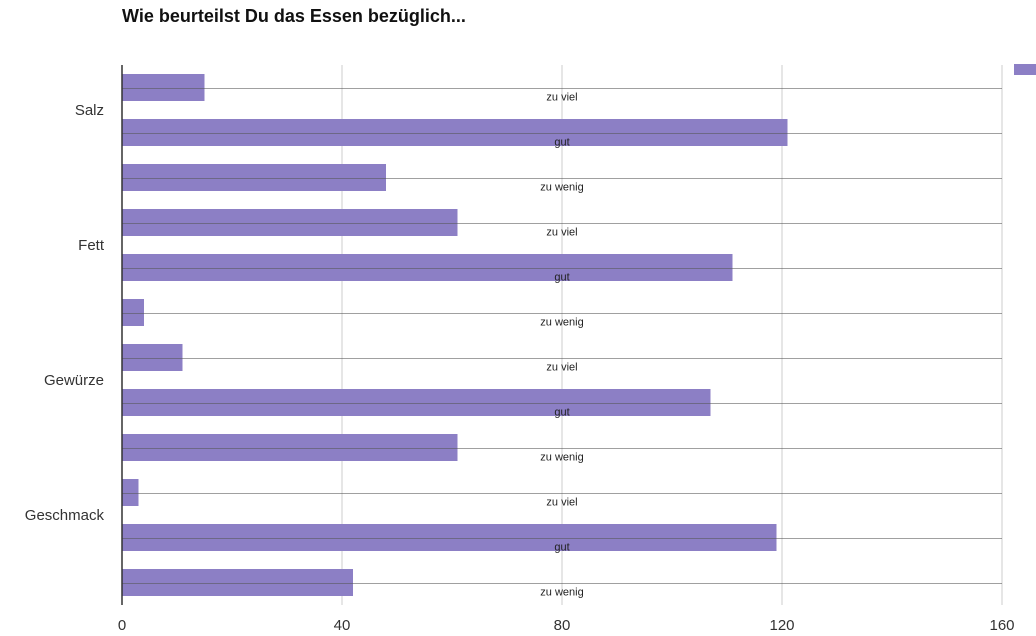 This screenshot has height=636, width=1036. What do you see at coordinates (781, 625) in the screenshot?
I see `x-tick-label: 120` at bounding box center [781, 625].